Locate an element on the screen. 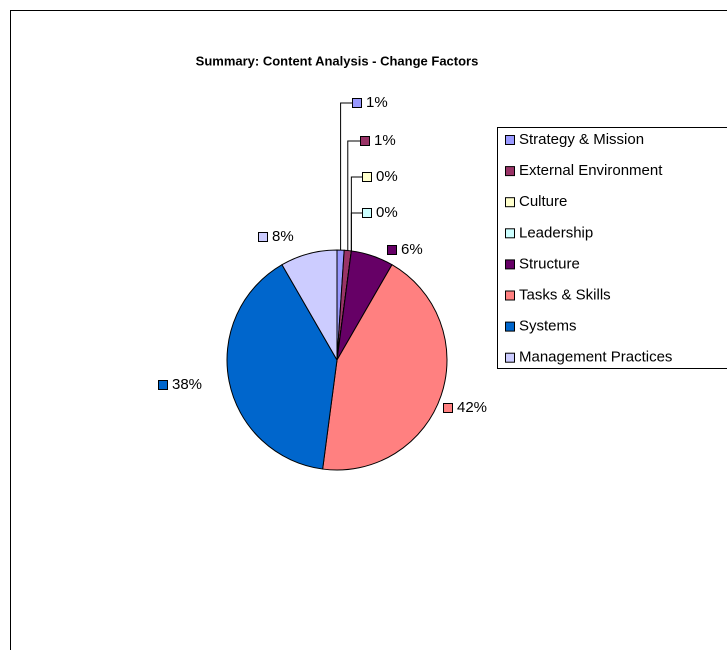 This screenshot has height=650, width=727. data-label: 42% is located at coordinates (472, 407).